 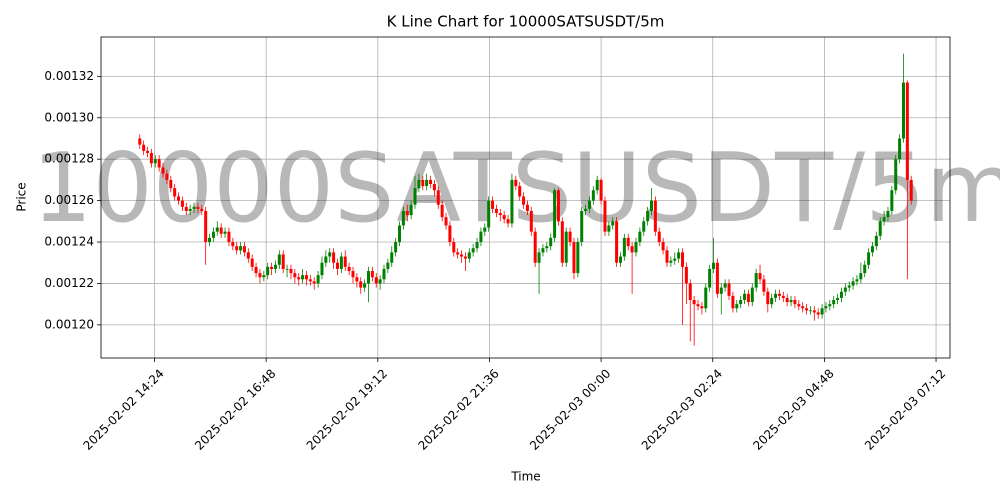 What do you see at coordinates (526, 22) in the screenshot?
I see `chart-title: K Line Chart for 10000SATSUSDT/5m` at bounding box center [526, 22].